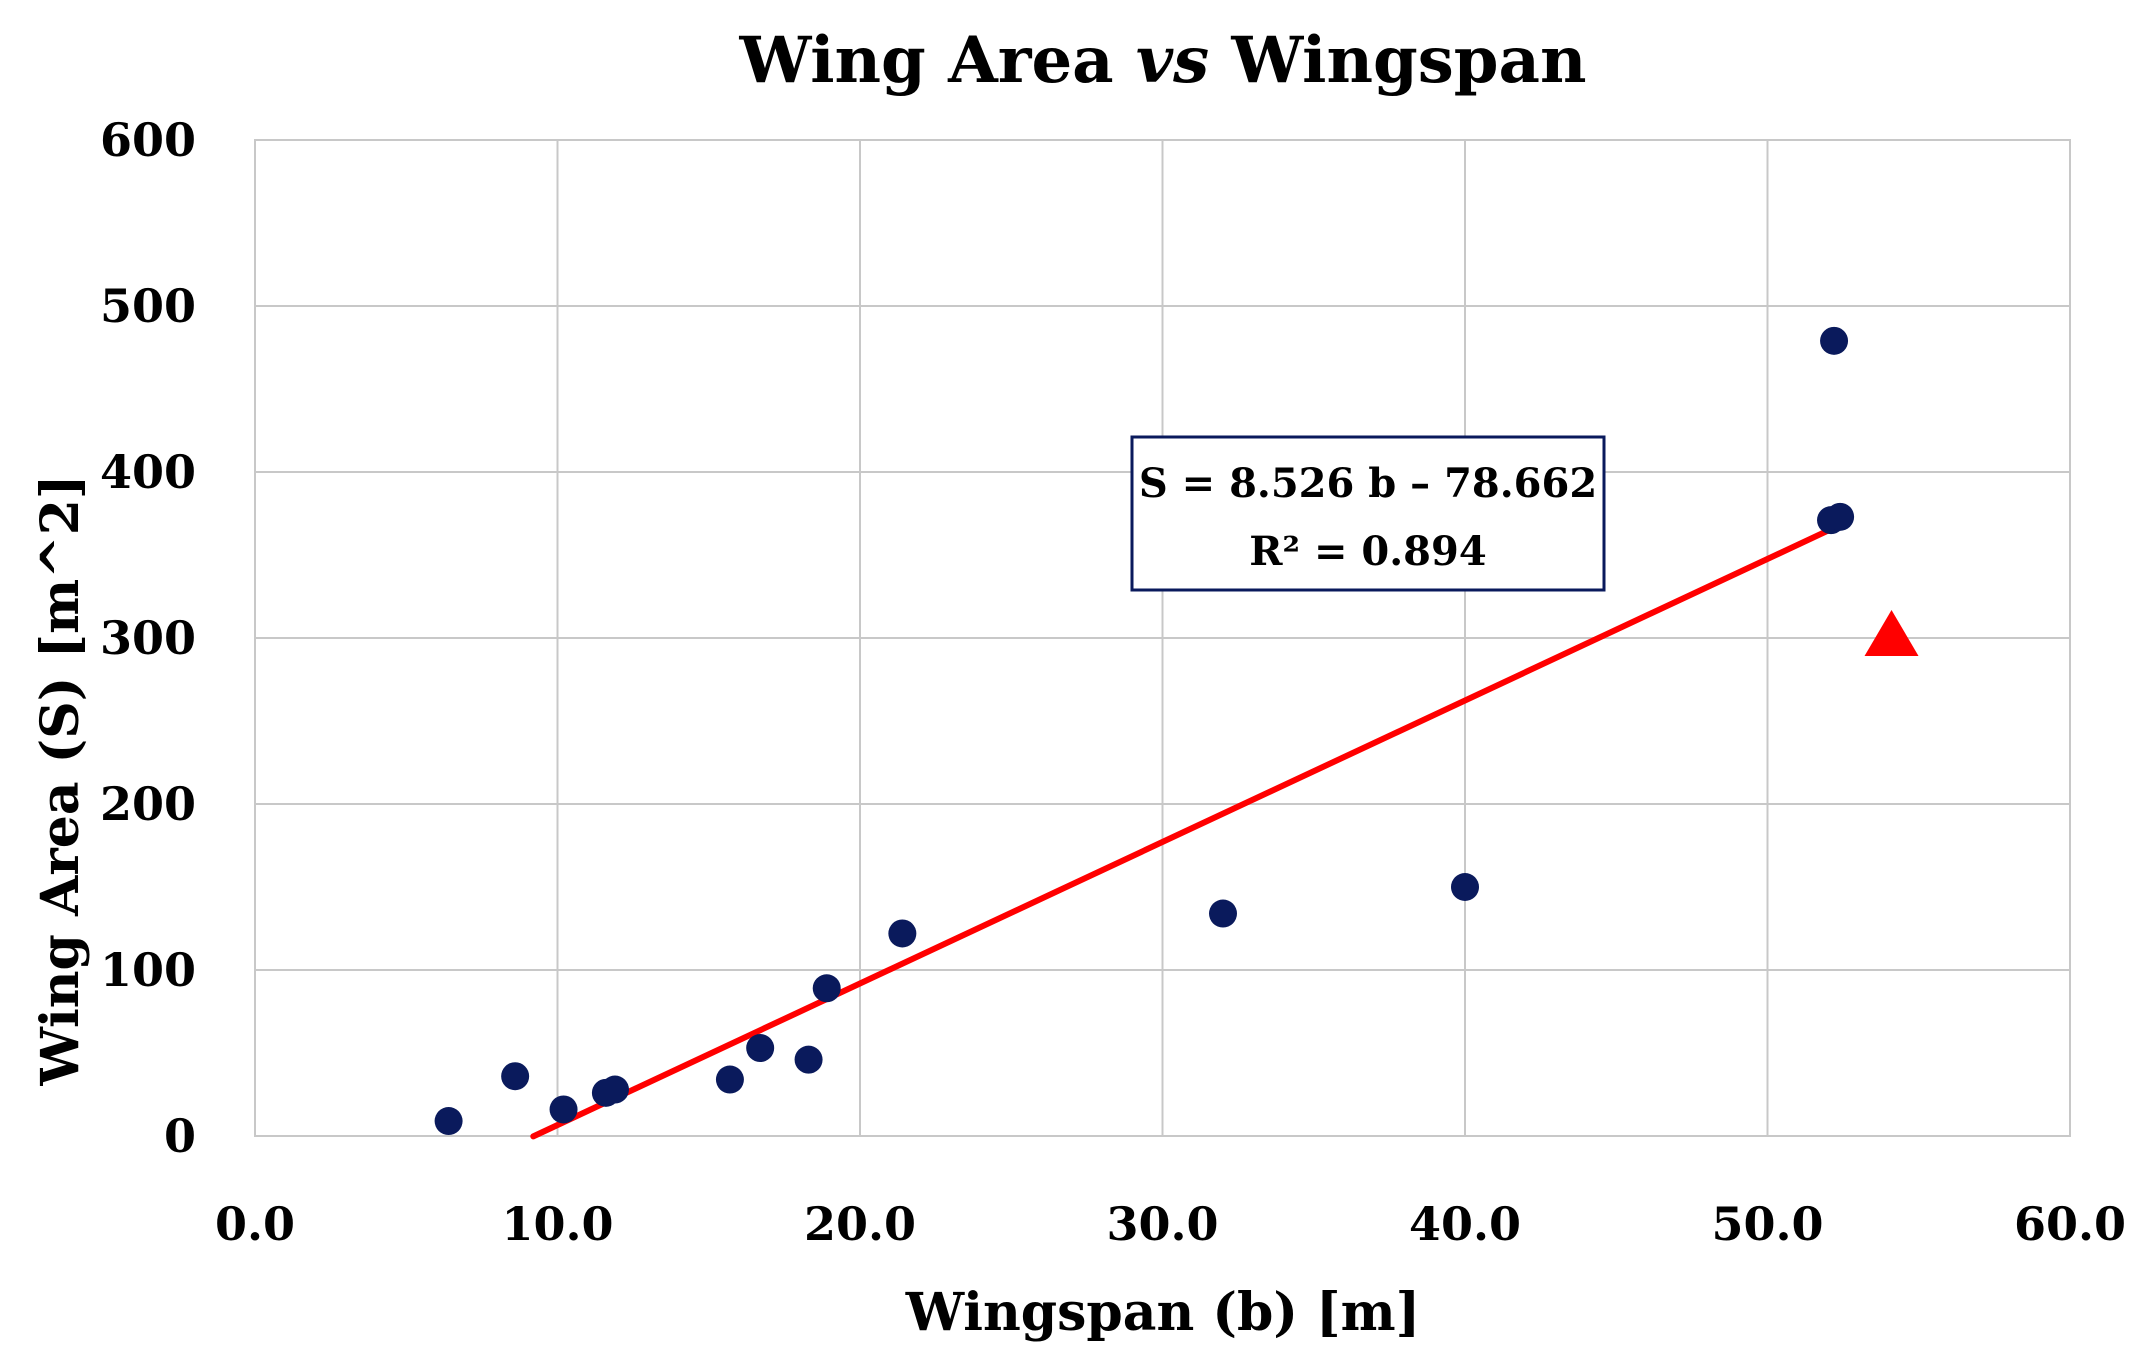 The image size is (2141, 1364). I want to click on x-tick-label: 40.0, so click(1465, 1224).